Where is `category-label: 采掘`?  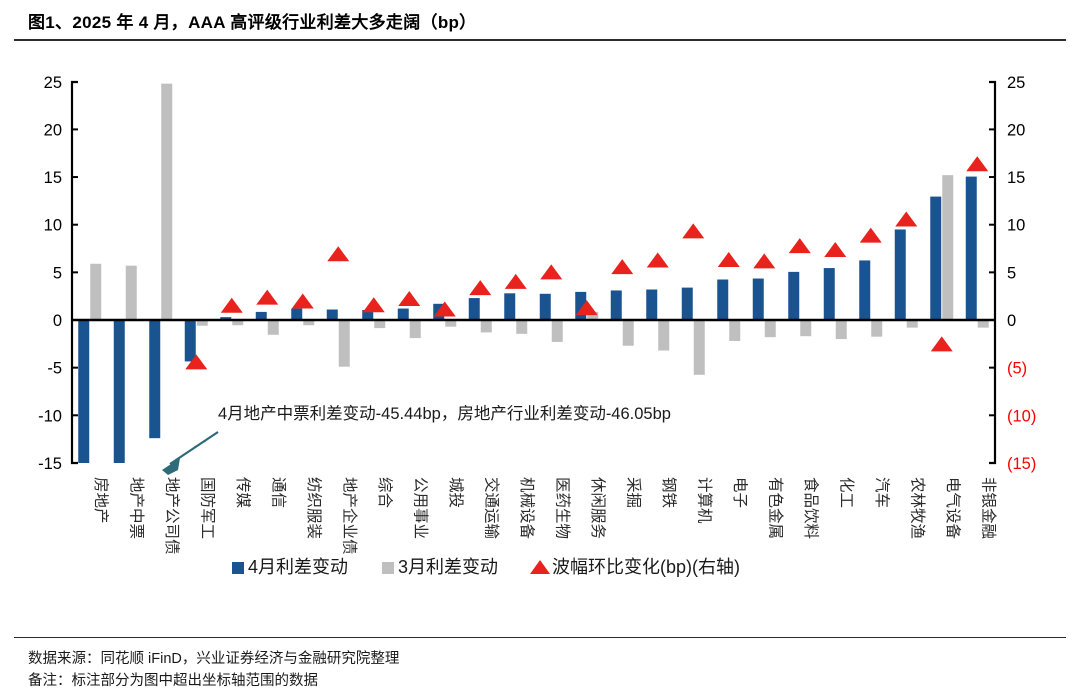 category-label: 采掘 is located at coordinates (633, 492).